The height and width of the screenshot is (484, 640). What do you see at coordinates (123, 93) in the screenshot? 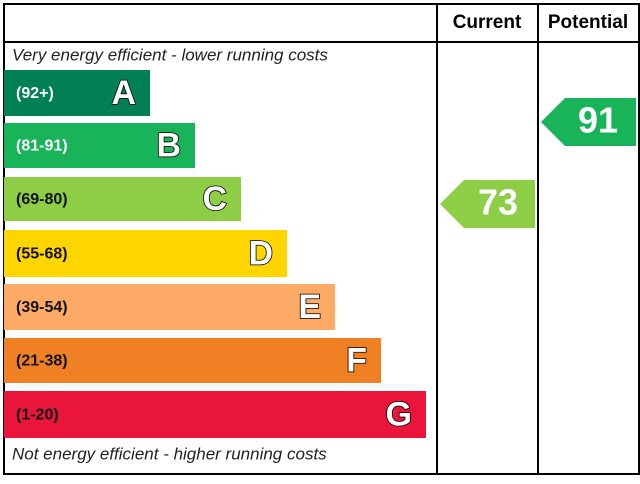
I see `band-letter: A` at bounding box center [123, 93].